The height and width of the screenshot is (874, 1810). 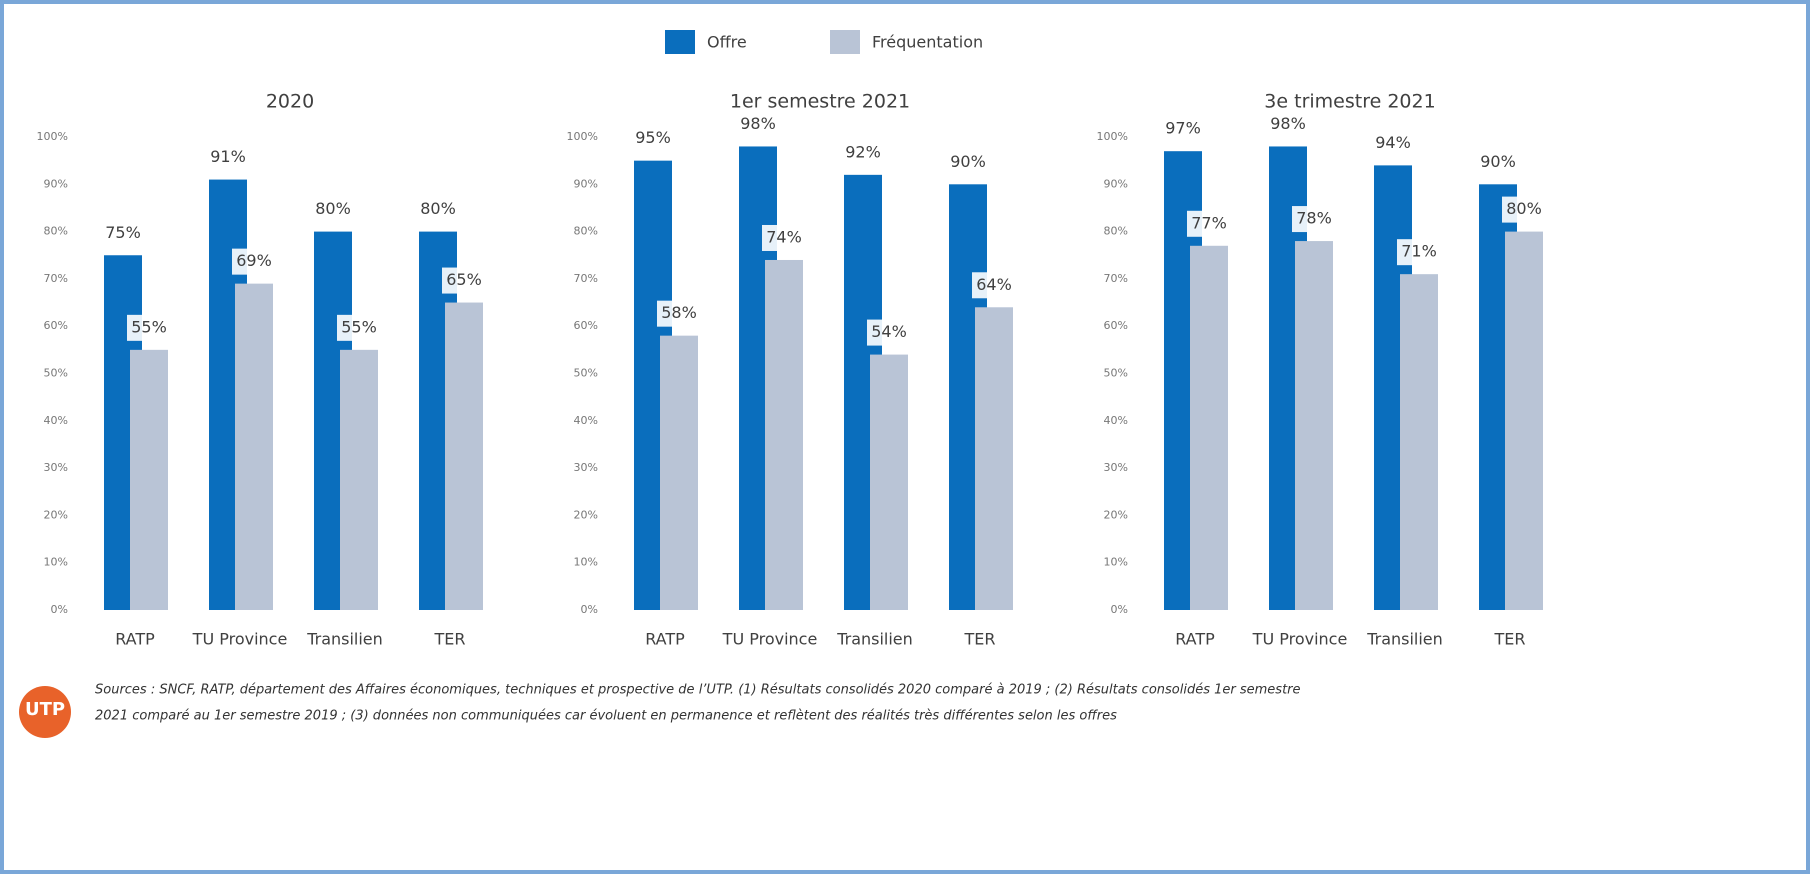 I want to click on value-label: 74%, so click(x=784, y=236).